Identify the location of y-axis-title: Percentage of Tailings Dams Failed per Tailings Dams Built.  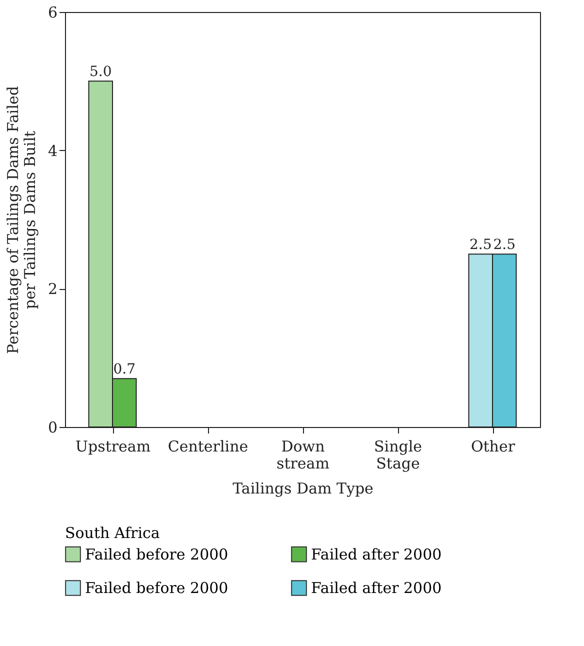
(21, 220).